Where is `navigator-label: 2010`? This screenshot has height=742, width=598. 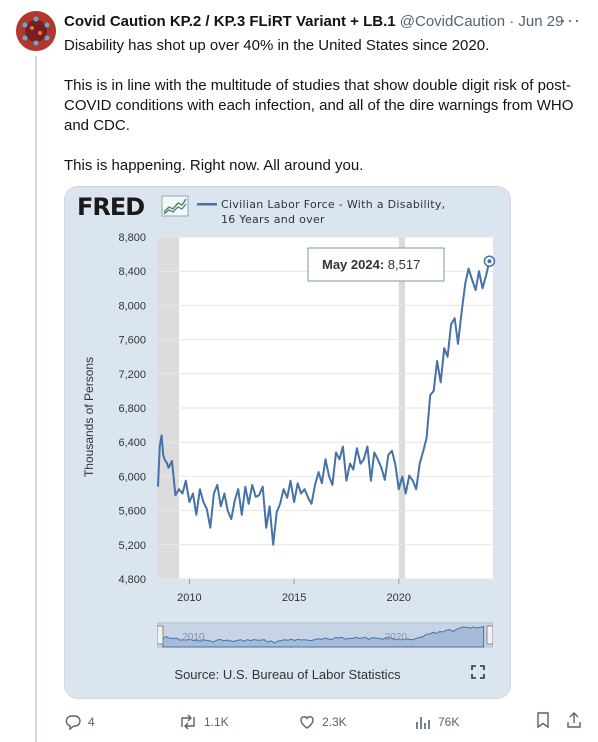 navigator-label: 2010 is located at coordinates (193, 637).